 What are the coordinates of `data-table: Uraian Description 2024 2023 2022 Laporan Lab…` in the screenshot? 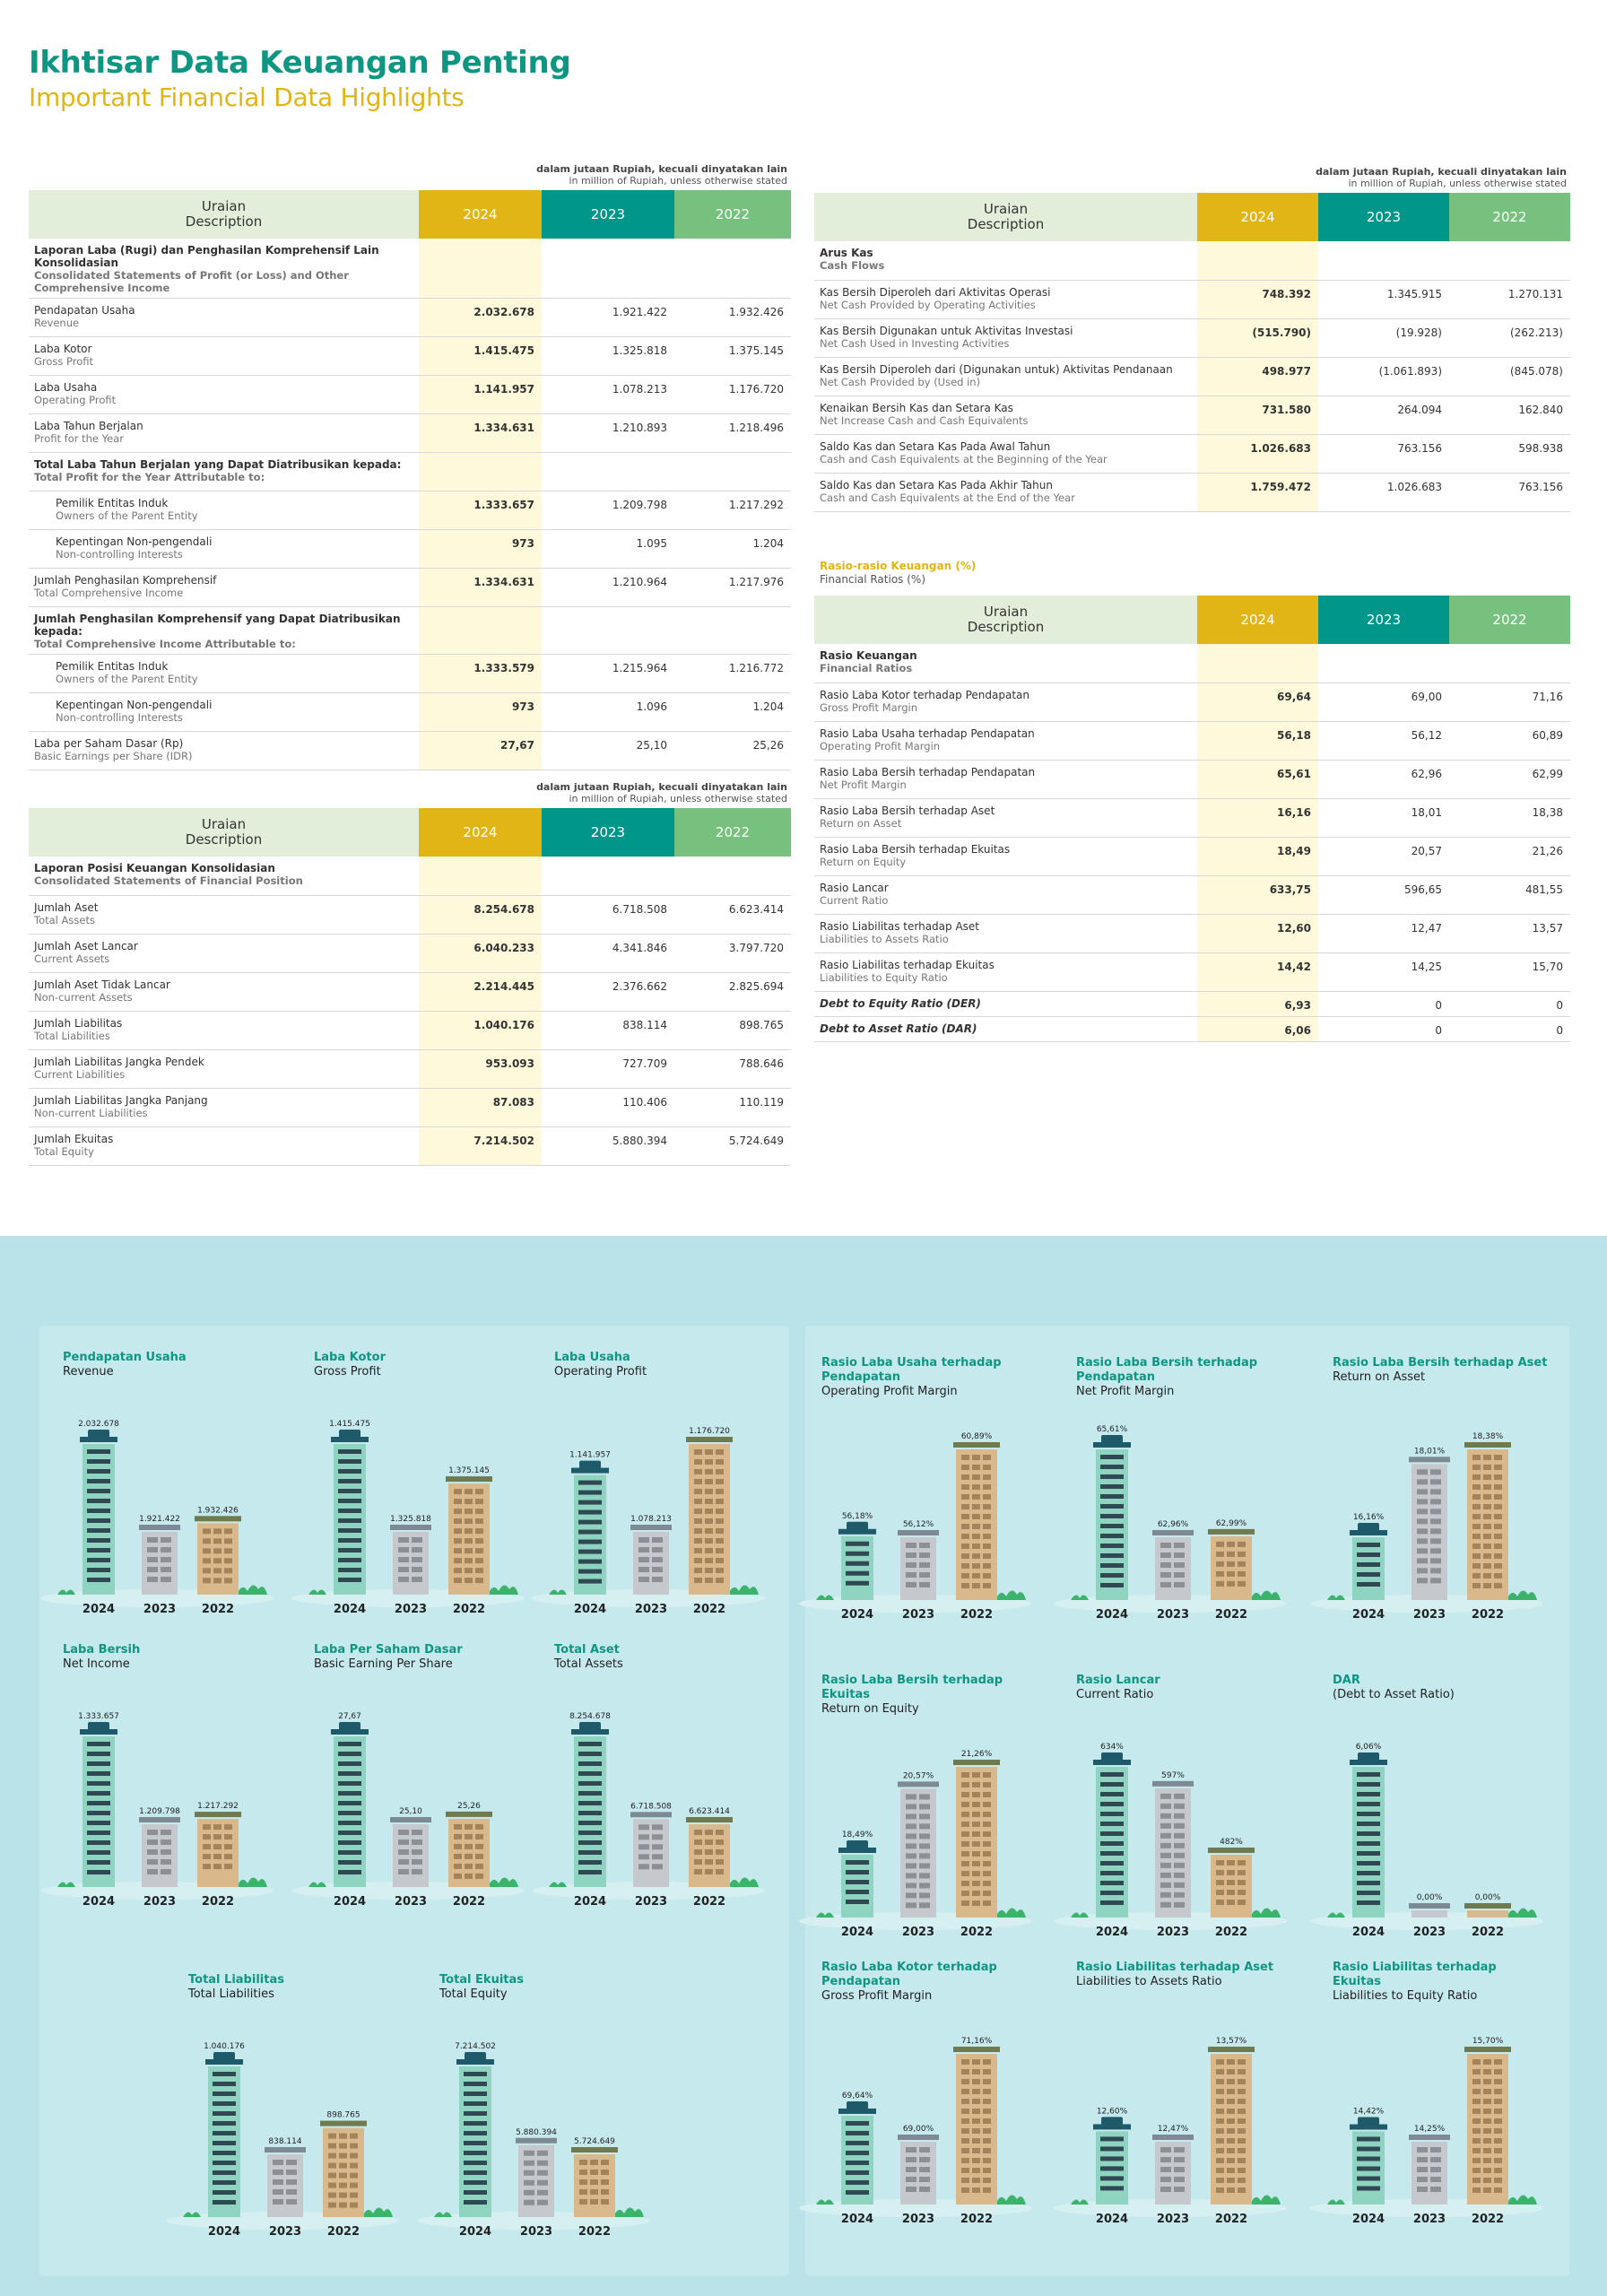 It's located at (410, 480).